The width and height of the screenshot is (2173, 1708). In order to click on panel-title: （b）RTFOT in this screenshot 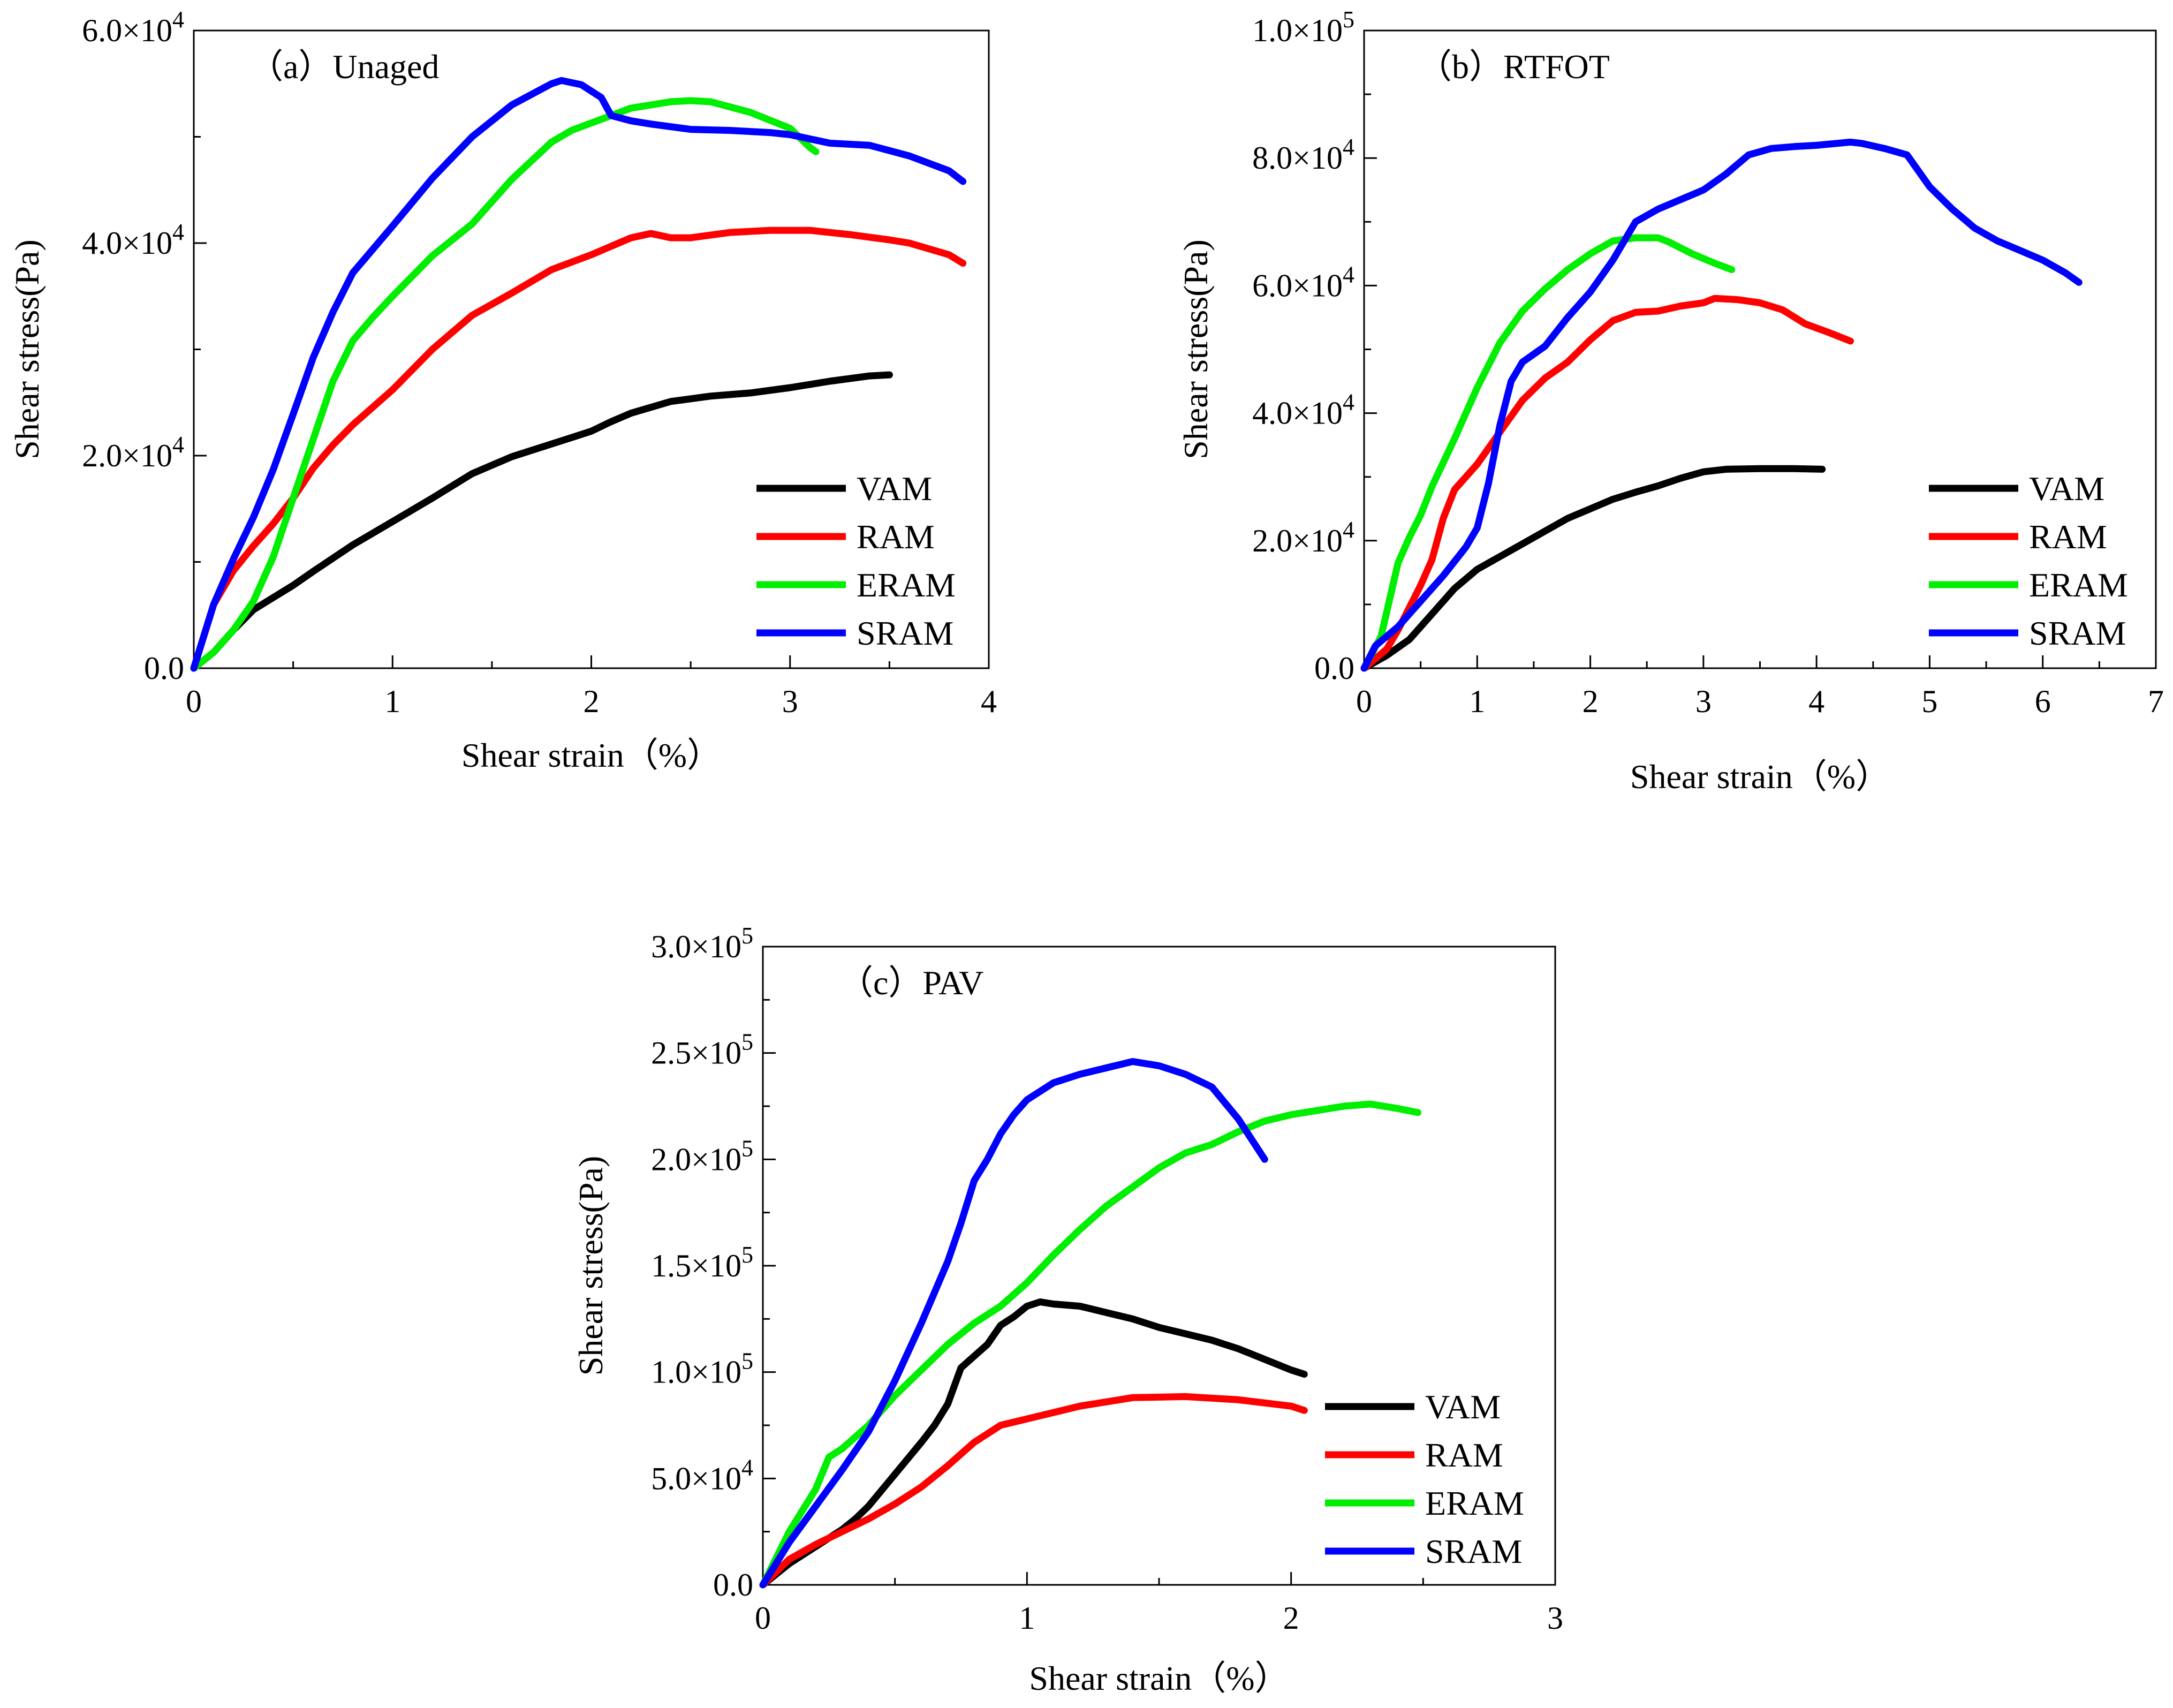, I will do `click(1514, 67)`.